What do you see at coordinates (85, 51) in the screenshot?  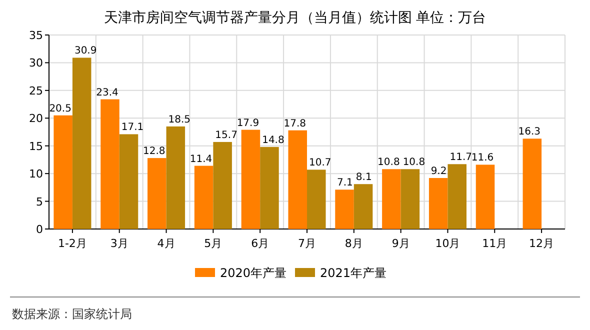 I see `data-label: 30.9` at bounding box center [85, 51].